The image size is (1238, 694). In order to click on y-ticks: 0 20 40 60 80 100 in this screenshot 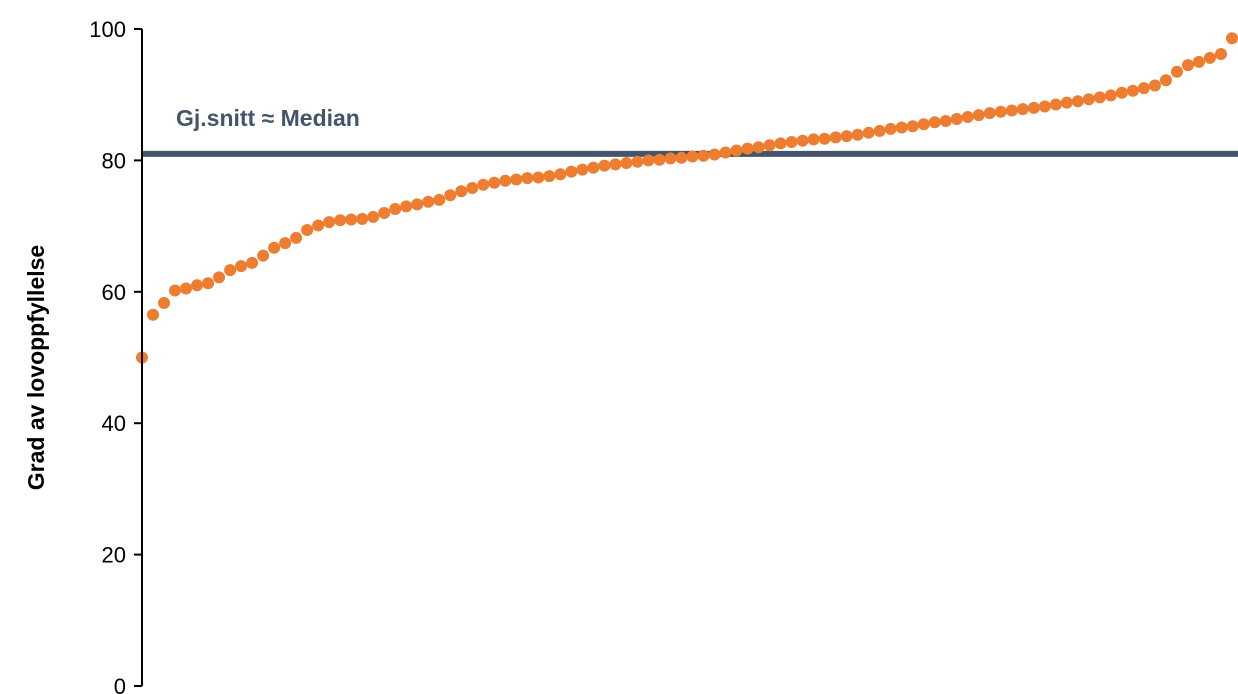, I will do `click(115, 355)`.